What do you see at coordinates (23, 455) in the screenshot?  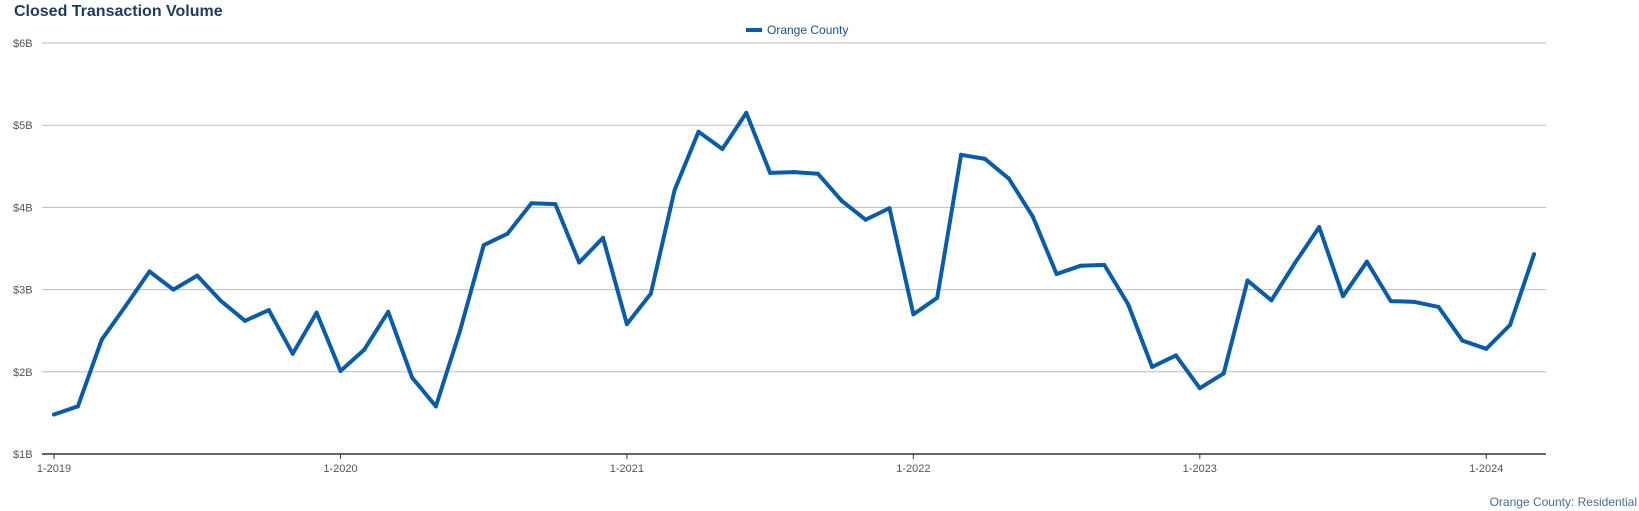 I see `y-tick-label: $1B` at bounding box center [23, 455].